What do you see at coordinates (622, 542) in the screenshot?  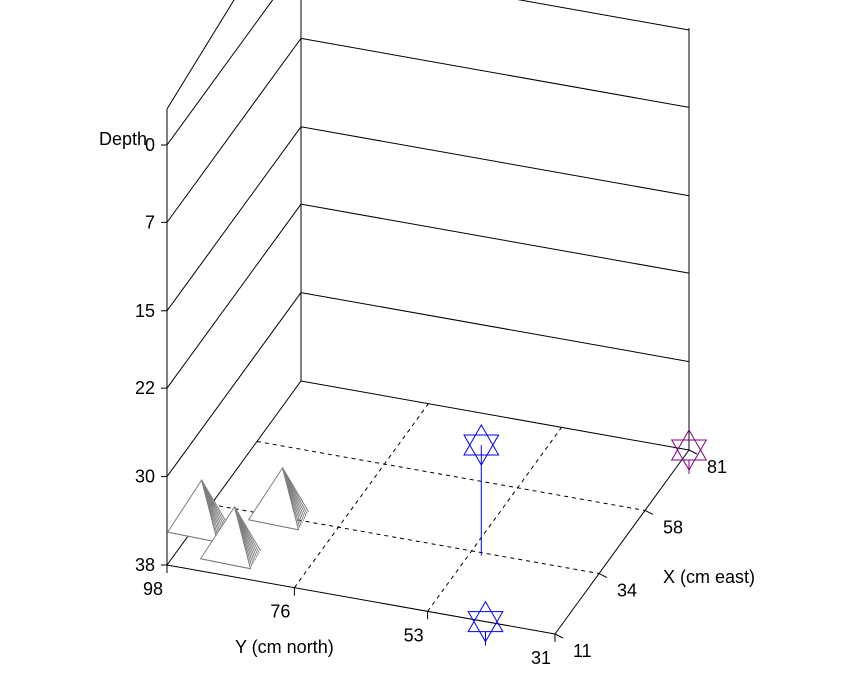 I see `floor-right-edge` at bounding box center [622, 542].